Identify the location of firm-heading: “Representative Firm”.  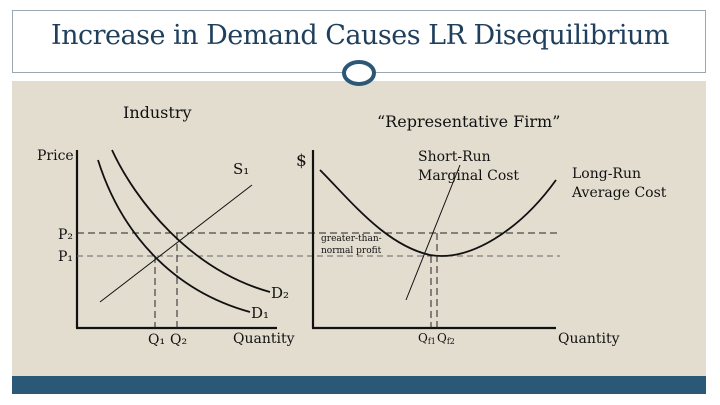
(468, 121).